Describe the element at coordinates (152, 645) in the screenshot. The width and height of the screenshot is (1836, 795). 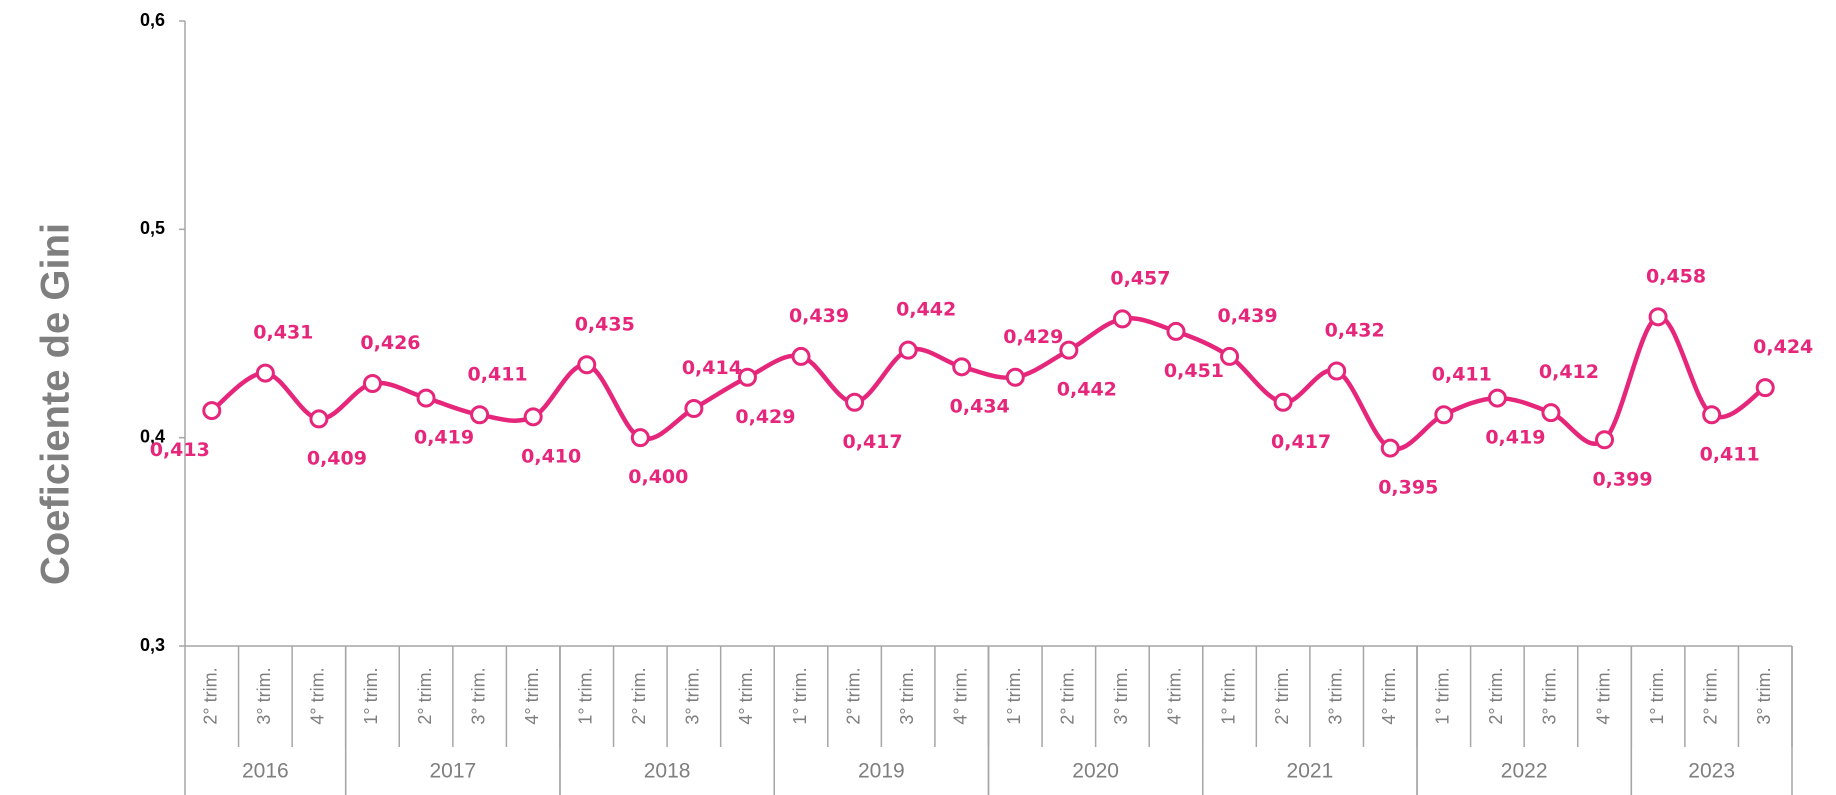
I see `y-tick-label: 0,3` at that location.